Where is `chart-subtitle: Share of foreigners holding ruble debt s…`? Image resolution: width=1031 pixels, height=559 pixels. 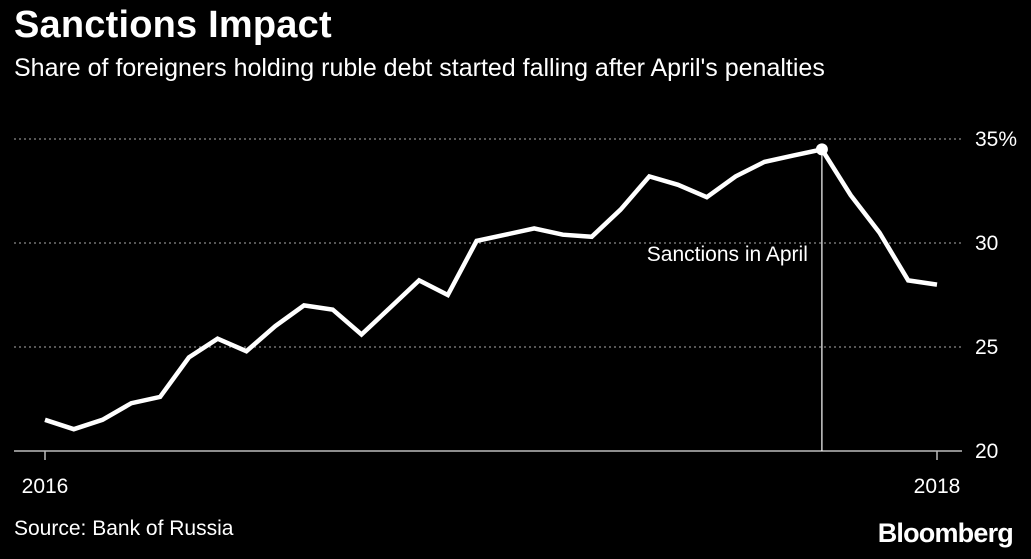 chart-subtitle: Share of foreigners holding ruble debt s… is located at coordinates (419, 68).